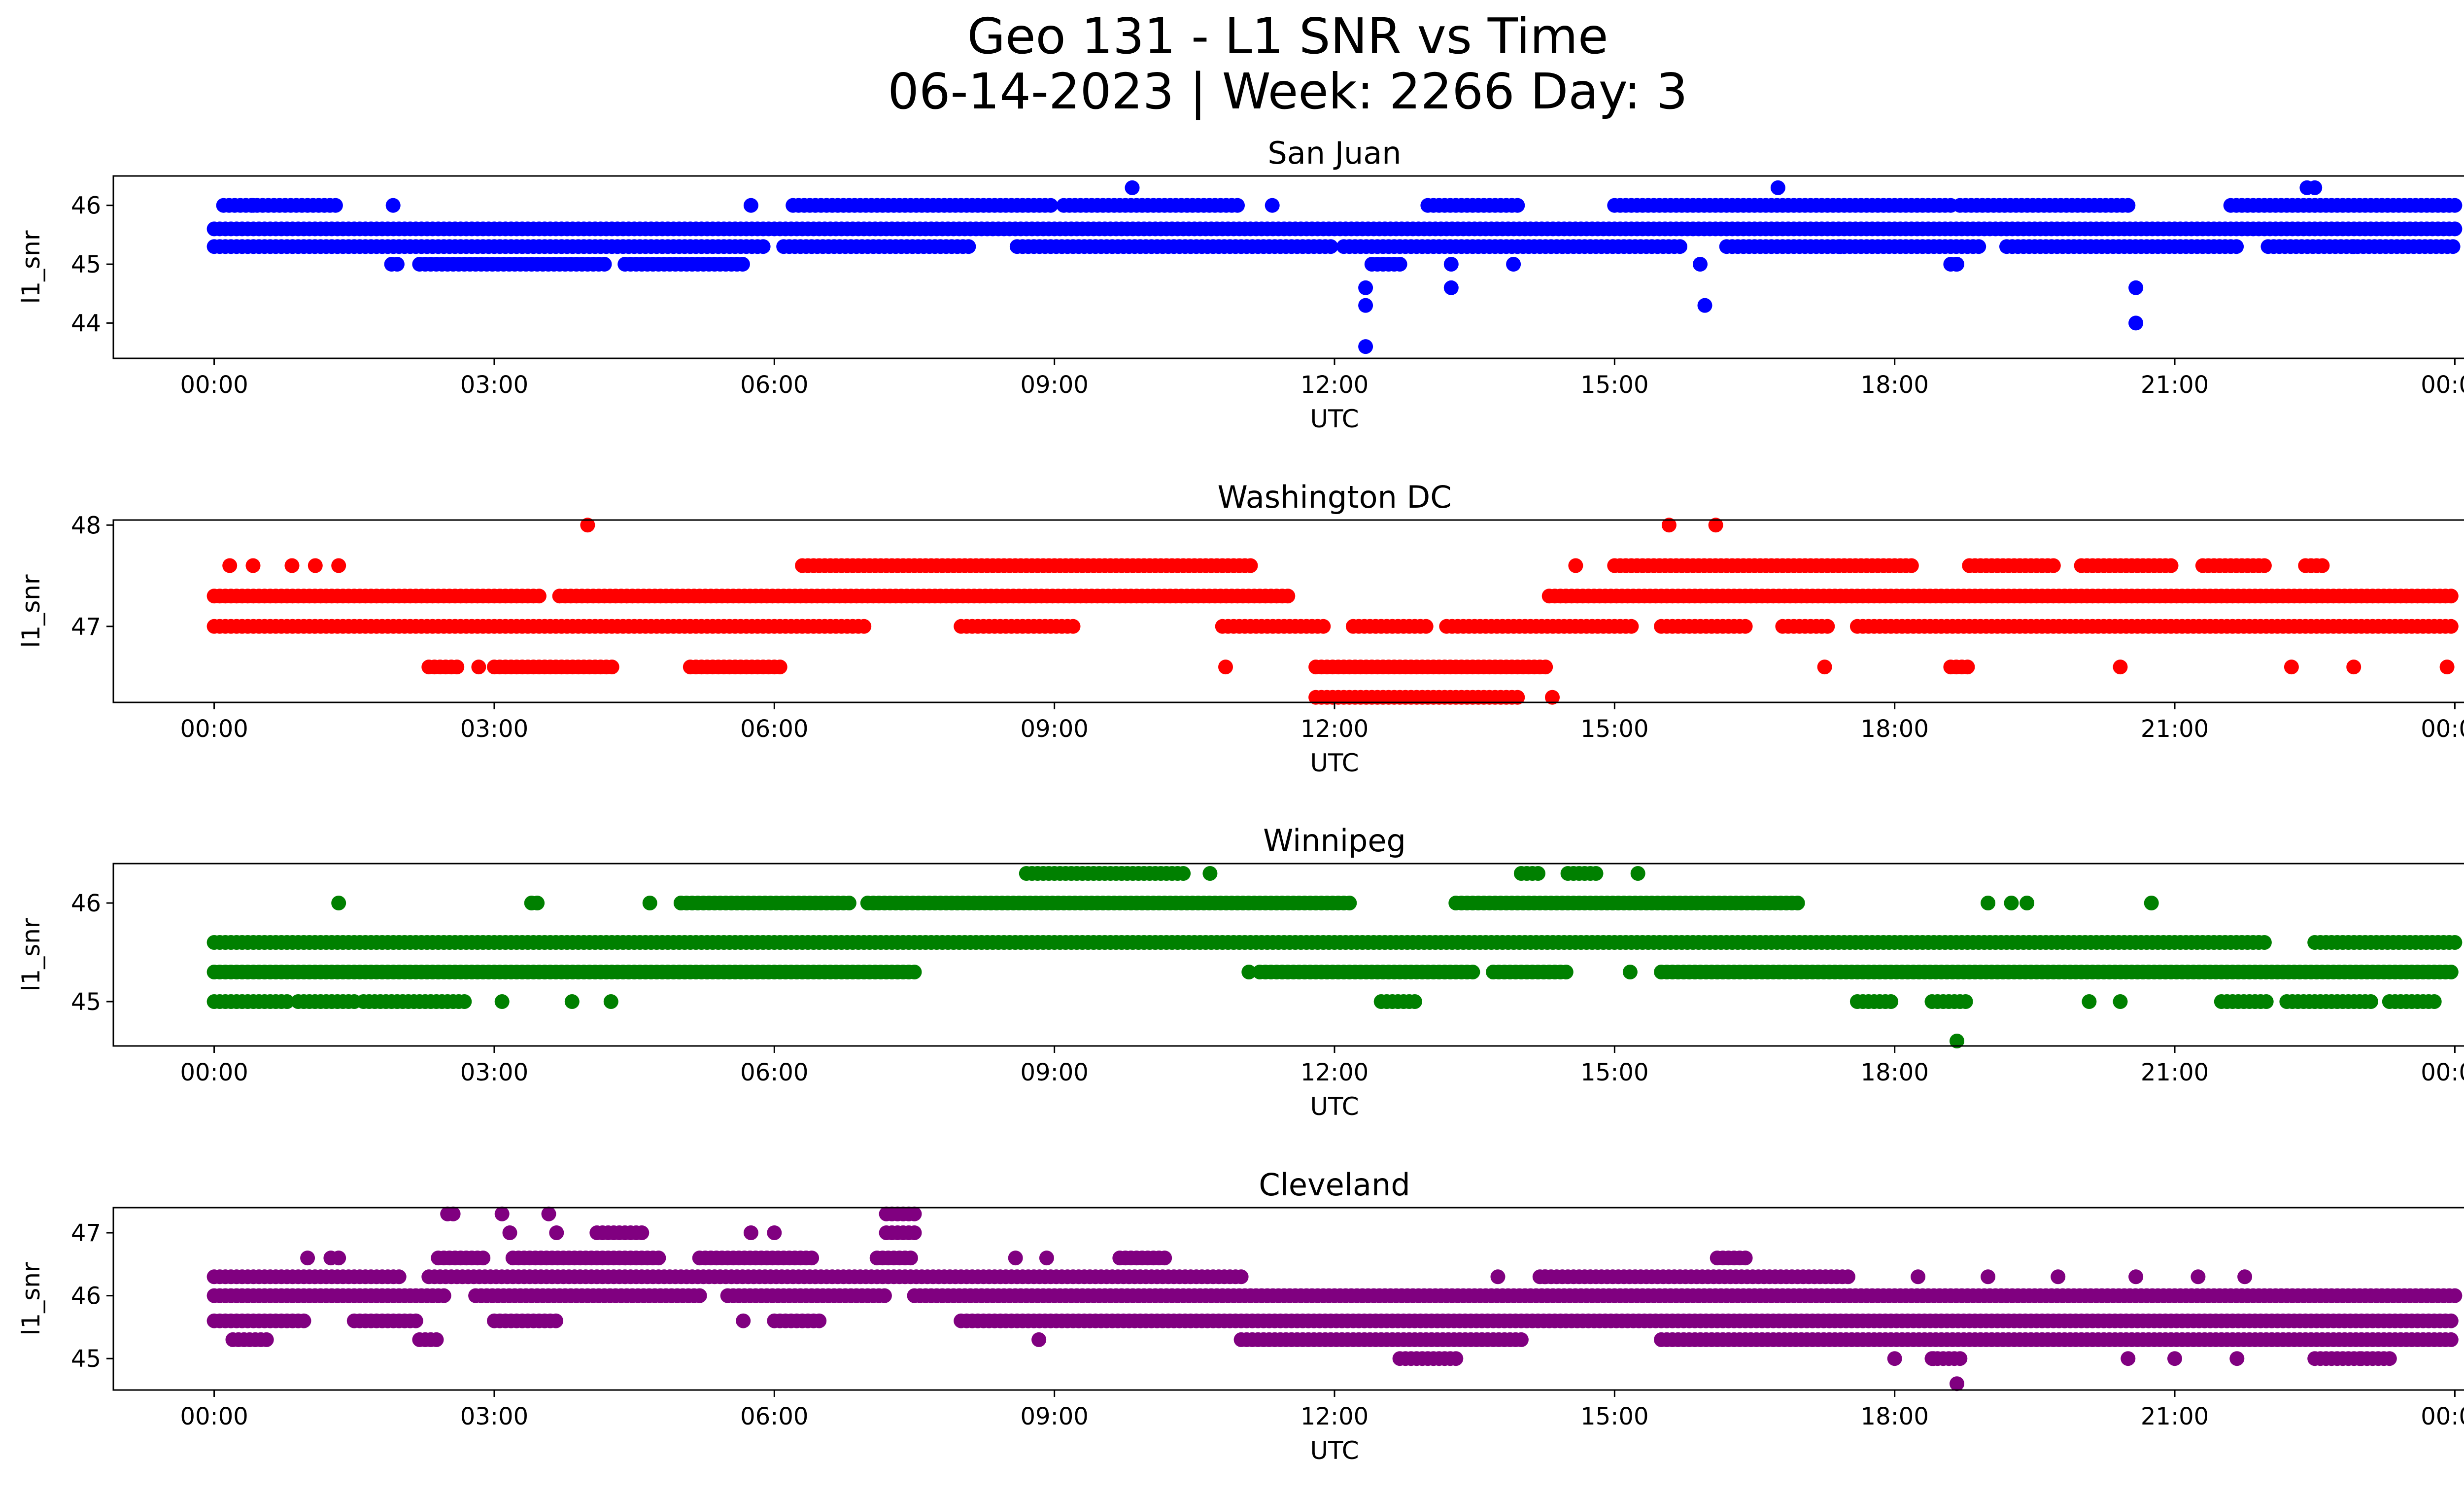 The height and width of the screenshot is (1495, 2464). Describe the element at coordinates (1334, 1072) in the screenshot. I see `x-tick-label: 12:00` at that location.